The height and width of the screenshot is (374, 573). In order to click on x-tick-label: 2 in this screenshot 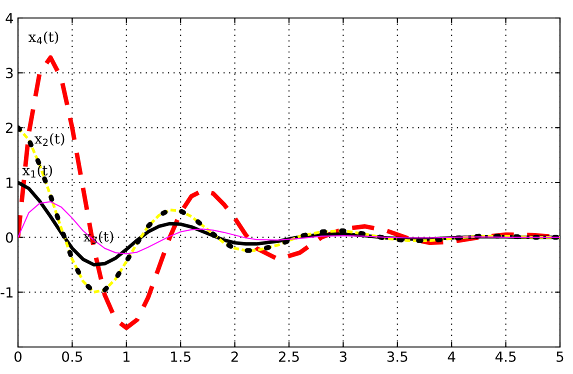, I will do `click(234, 356)`.